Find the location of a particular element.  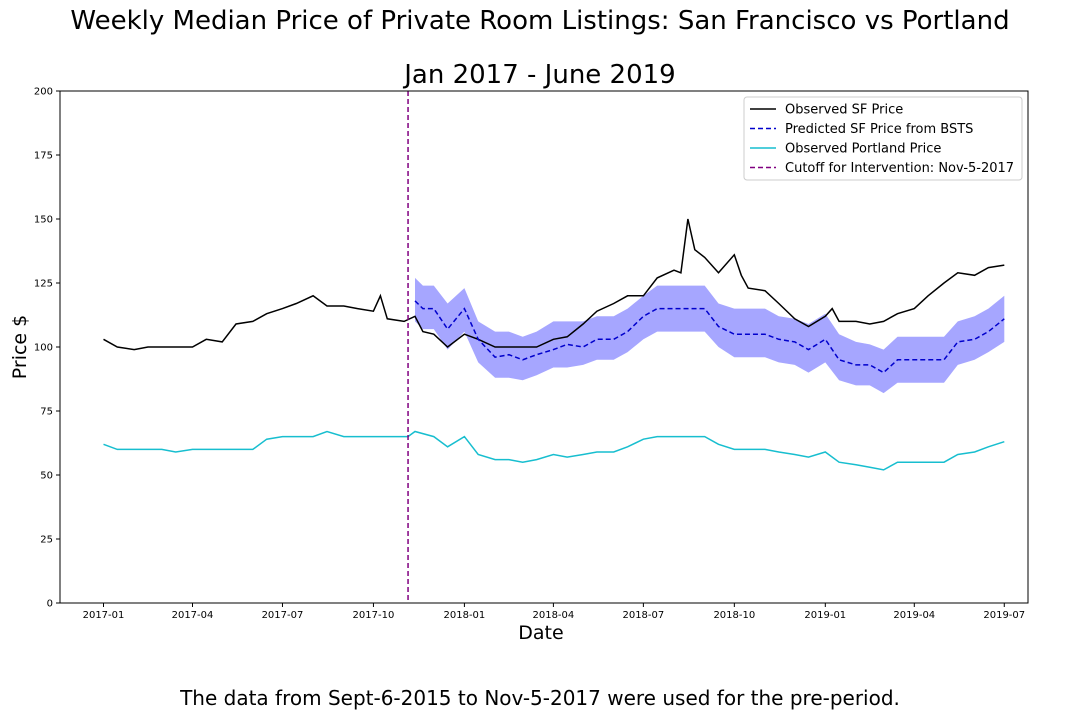

x-tick-label: 2019-04 is located at coordinates (914, 615).